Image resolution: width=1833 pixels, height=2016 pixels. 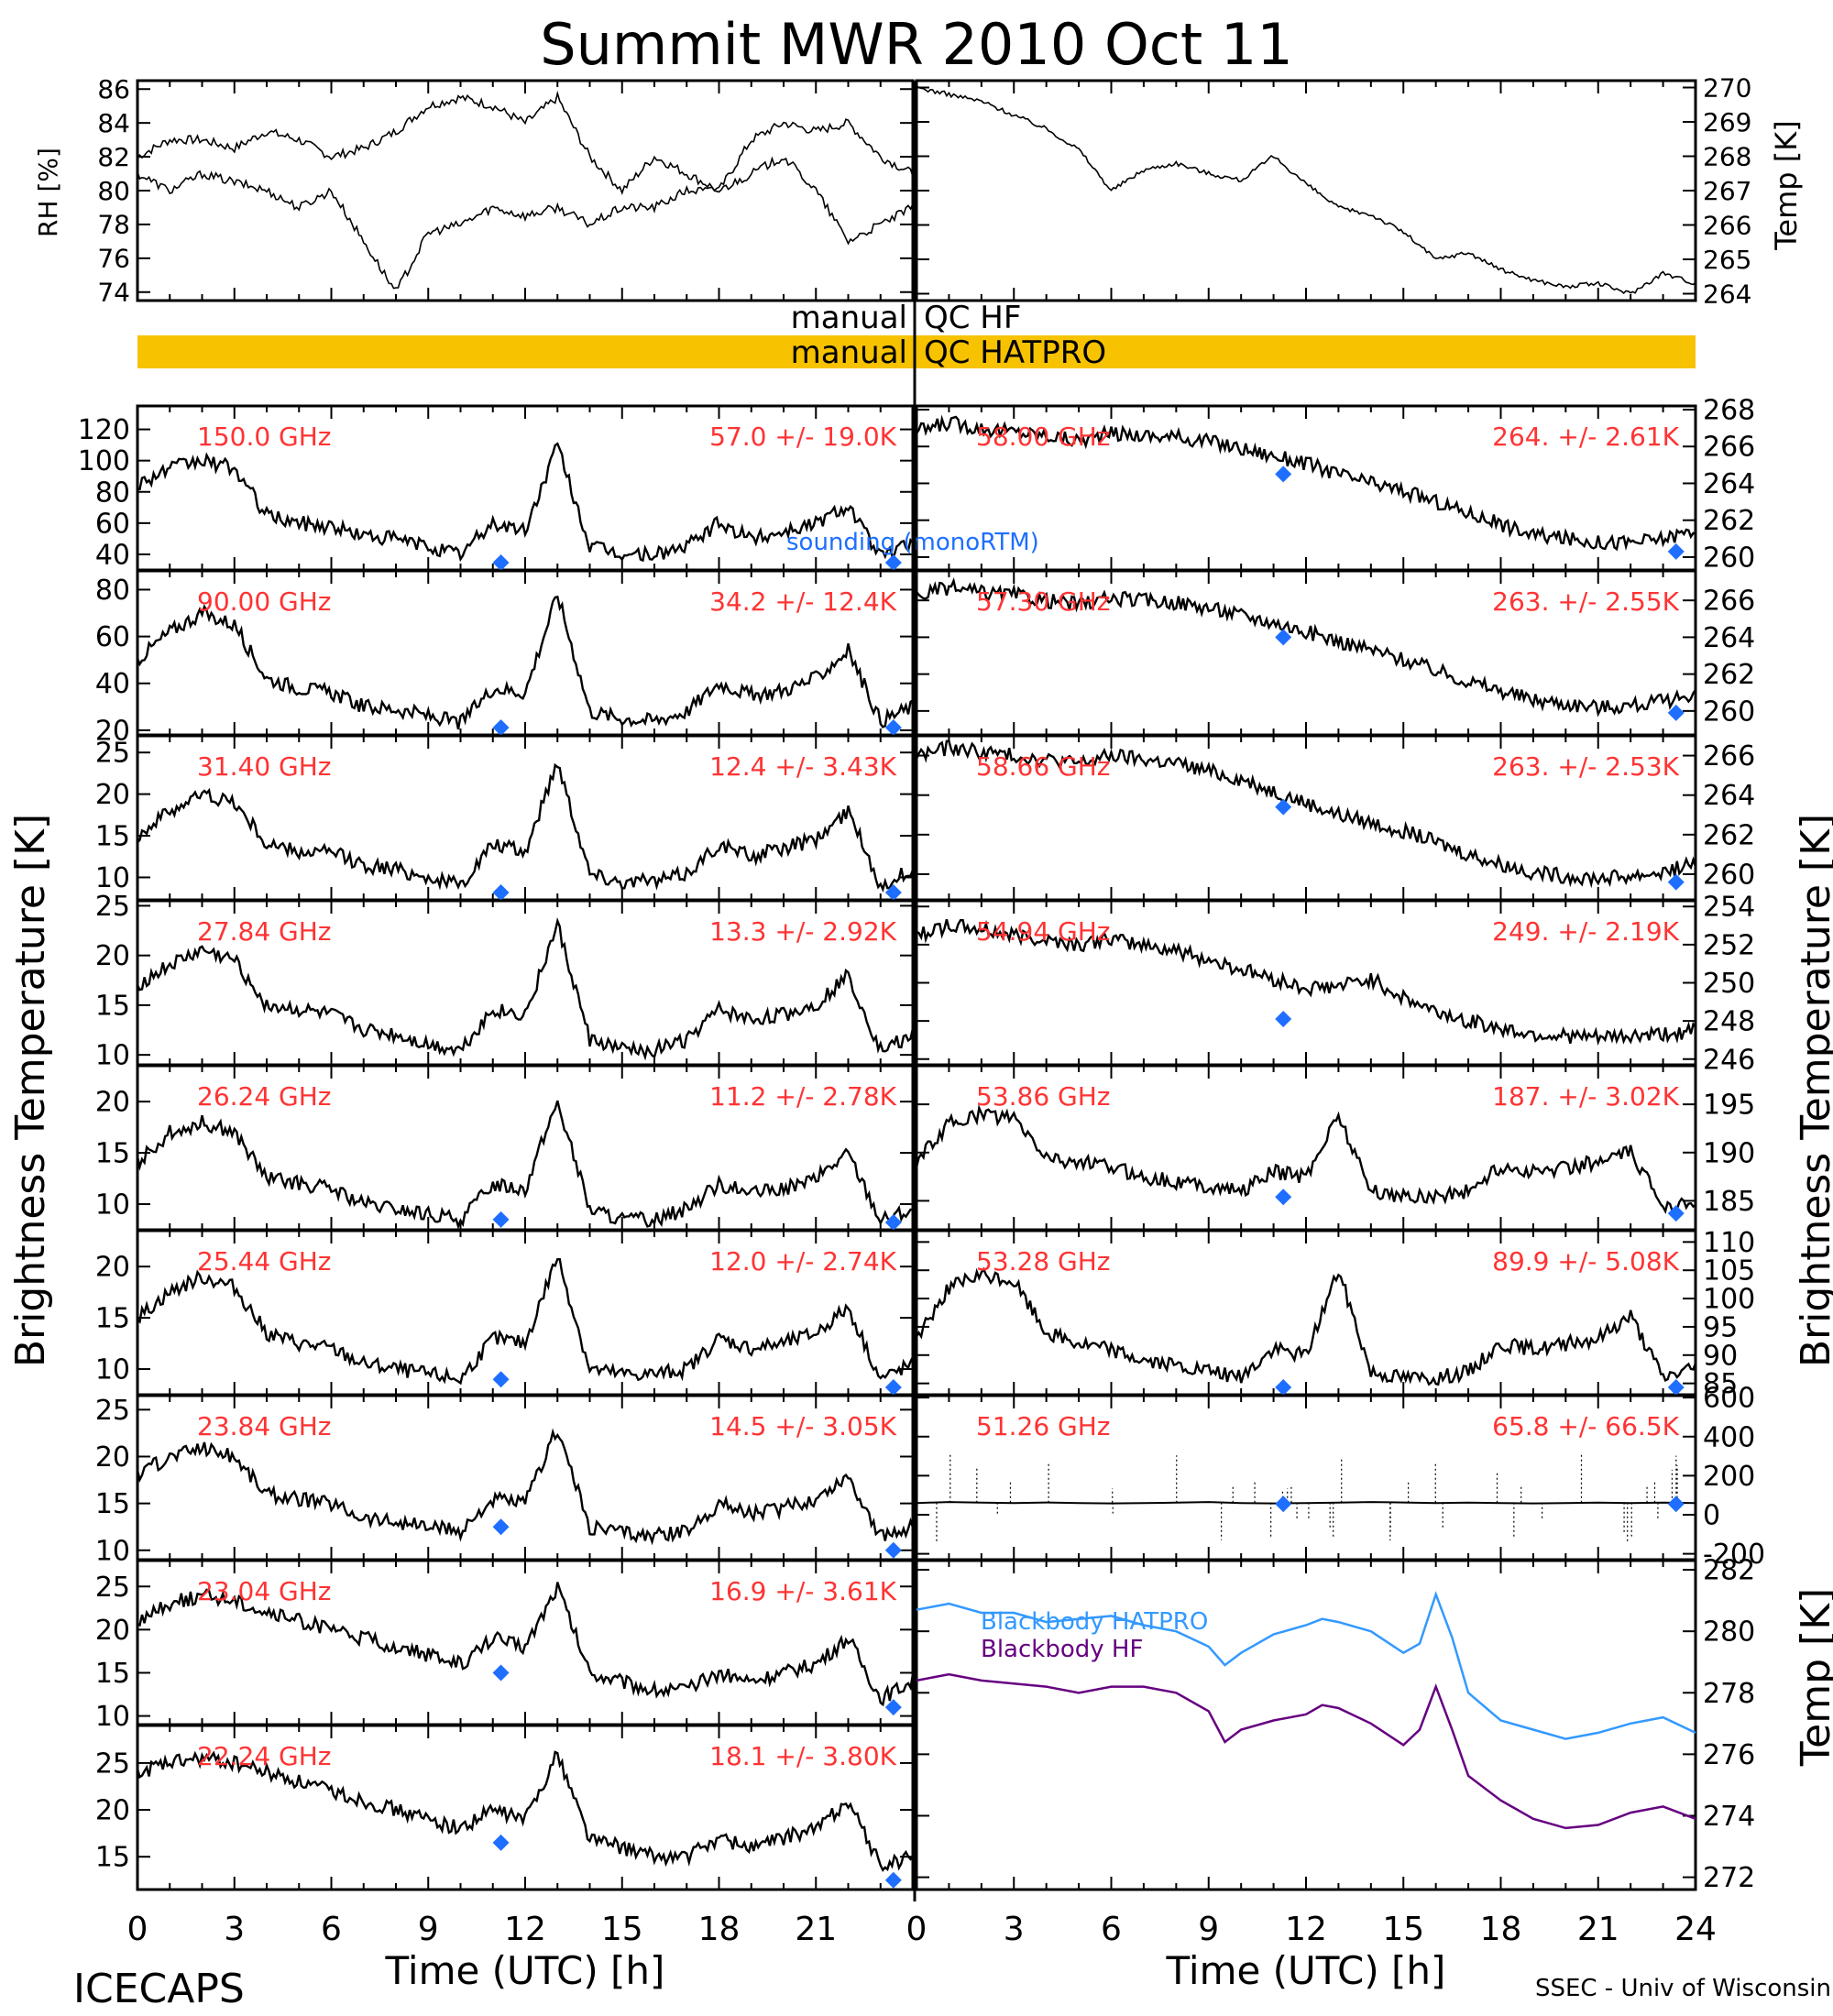 I want to click on time-axis-title-right: Time (UTC) [h], so click(x=1306, y=1970).